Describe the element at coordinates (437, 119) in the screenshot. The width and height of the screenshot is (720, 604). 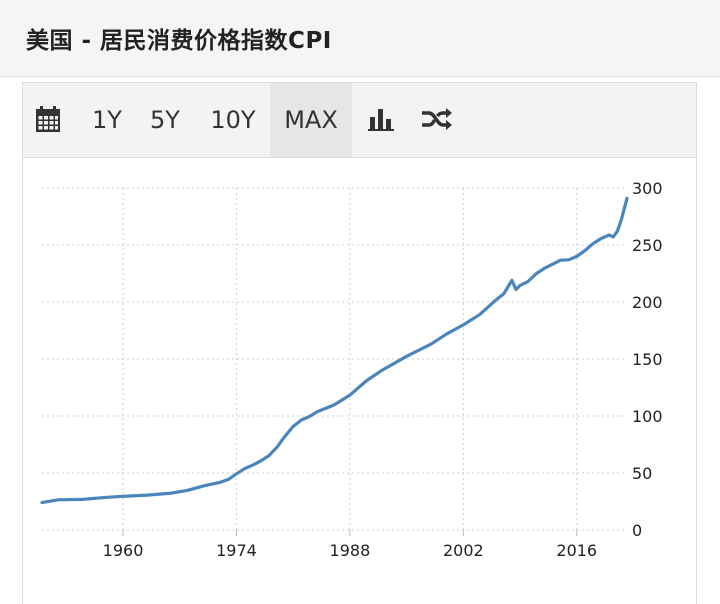
I see `shuffle-icon` at that location.